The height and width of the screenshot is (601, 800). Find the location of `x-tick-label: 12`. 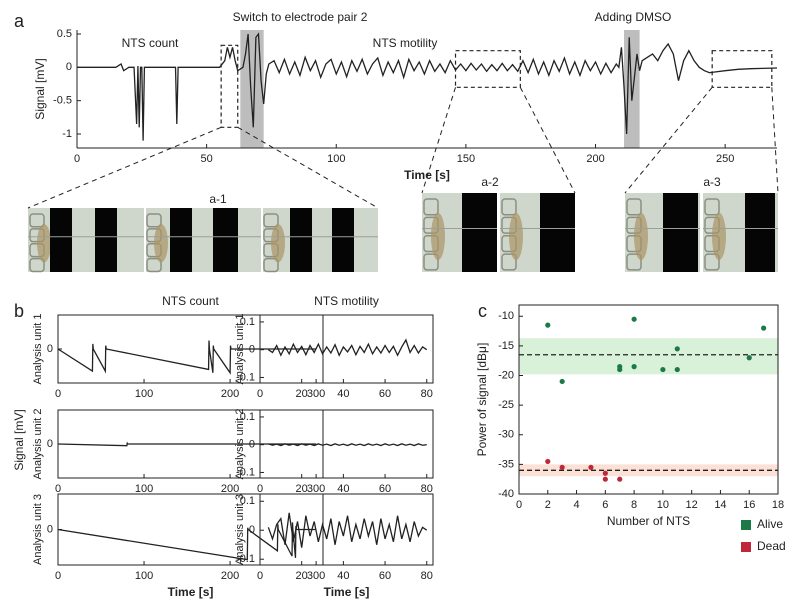

x-tick-label: 12 is located at coordinates (692, 505).